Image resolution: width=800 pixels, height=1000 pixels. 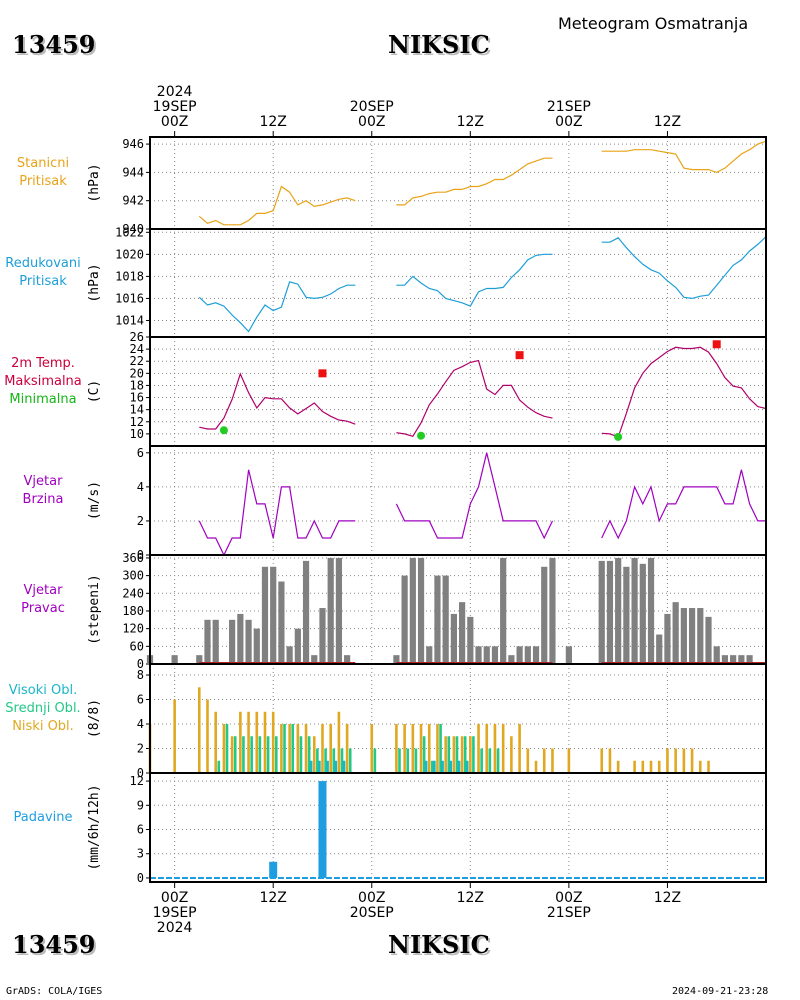 What do you see at coordinates (569, 115) in the screenshot?
I see `time-tick-label: 21SEP 00Z` at bounding box center [569, 115].